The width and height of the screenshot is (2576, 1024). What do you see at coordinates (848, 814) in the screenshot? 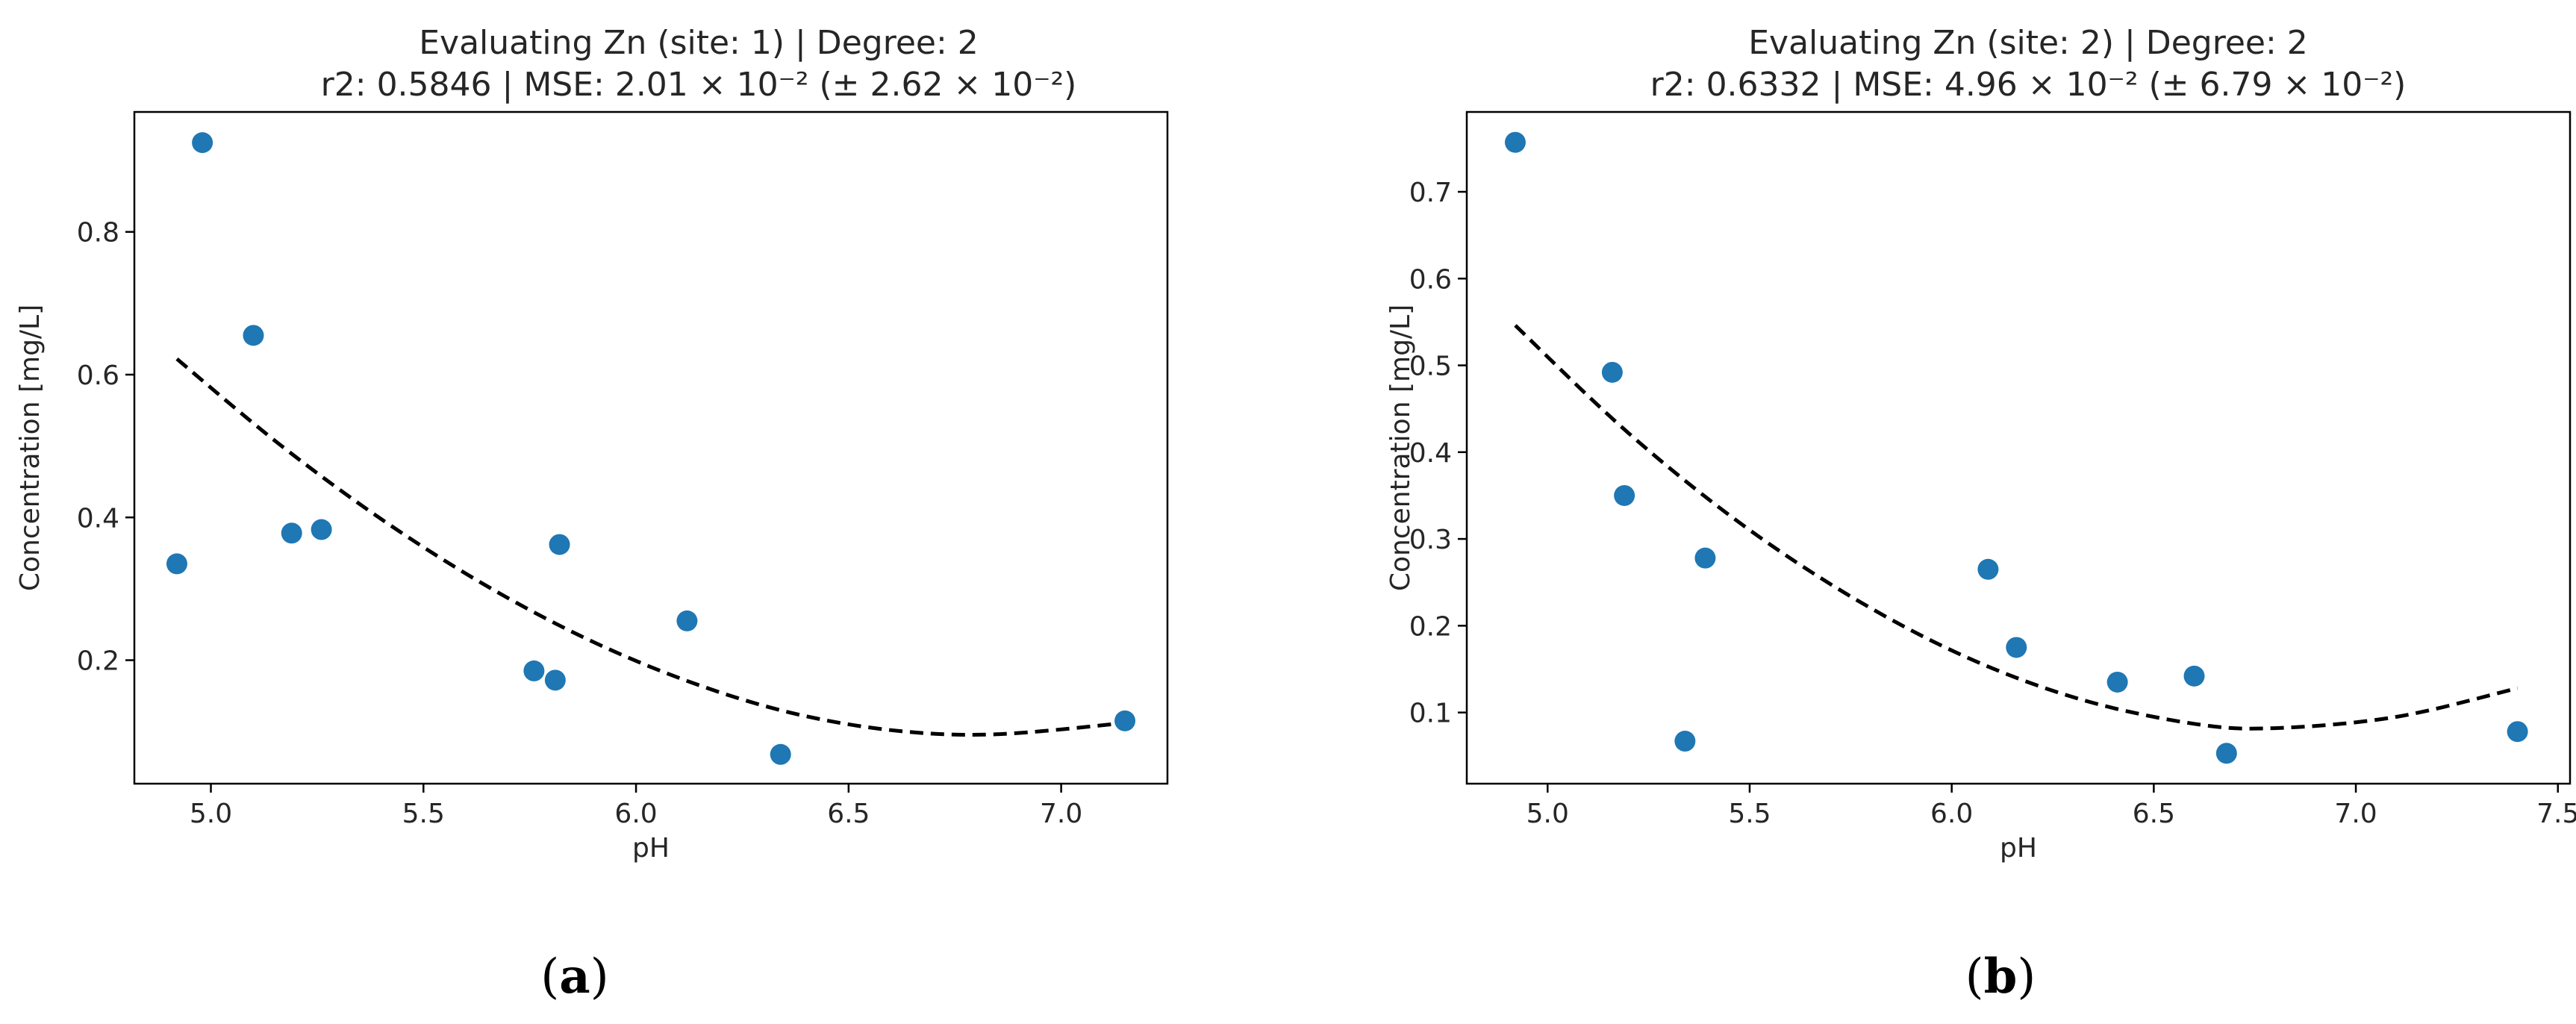
I see `chart-a-x-tick-label: 6.5` at bounding box center [848, 814].